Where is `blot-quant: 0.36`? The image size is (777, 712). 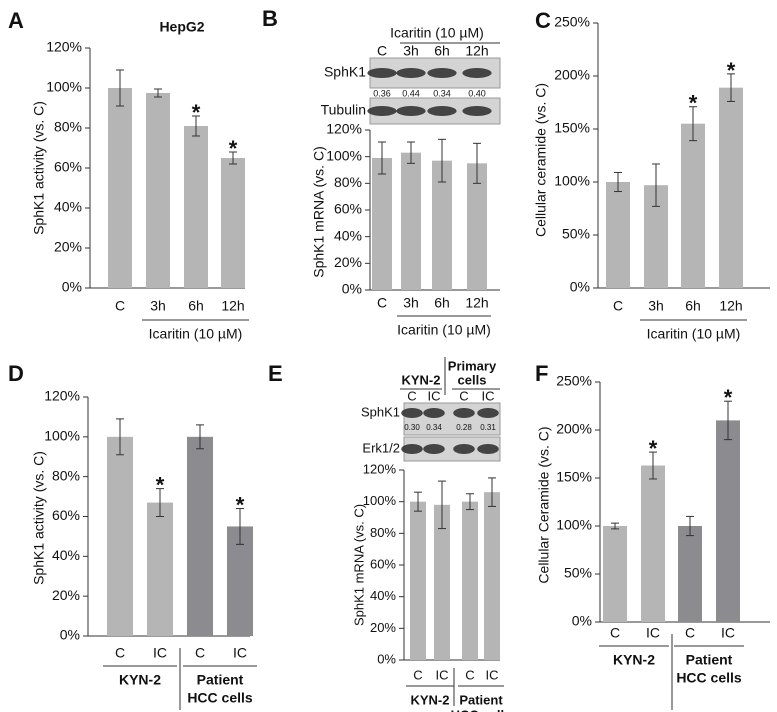 blot-quant: 0.36 is located at coordinates (382, 93).